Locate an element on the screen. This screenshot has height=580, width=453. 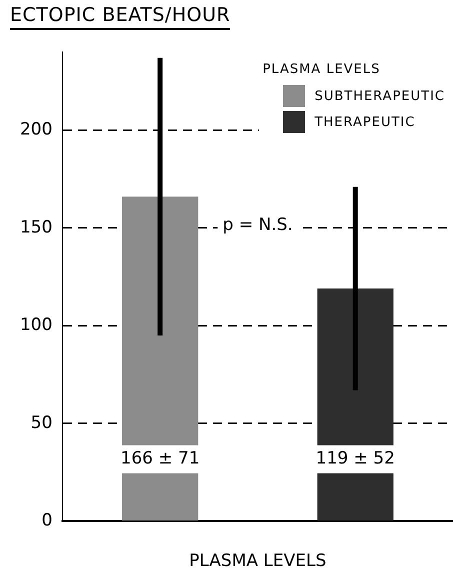
annotation: p = N.S. is located at coordinates (257, 225).